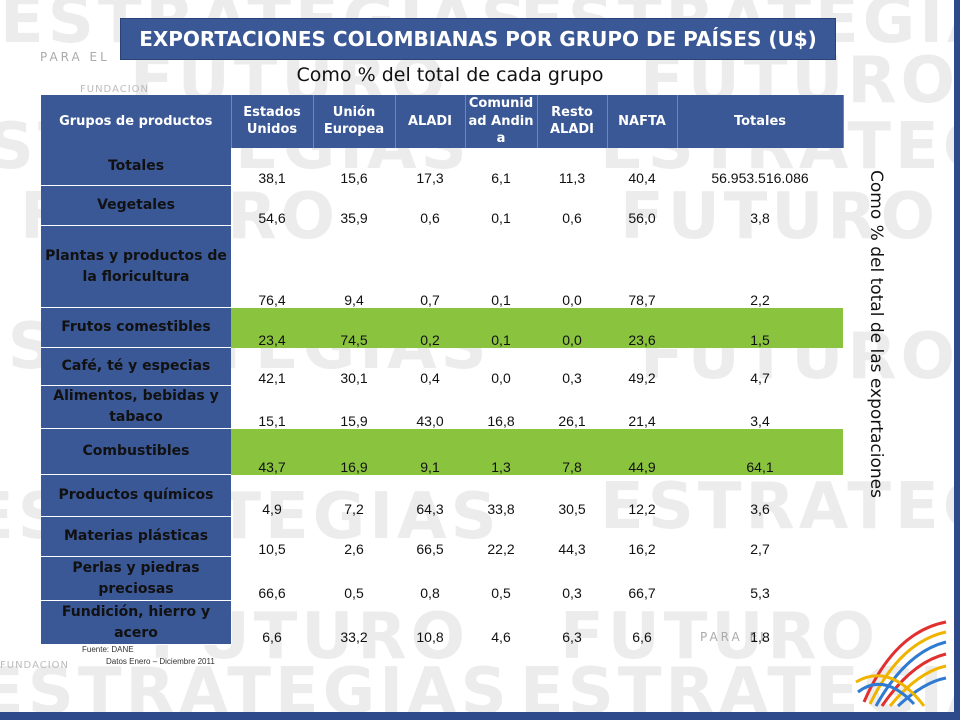 Image resolution: width=960 pixels, height=720 pixels. Describe the element at coordinates (572, 508) in the screenshot. I see `table-cell: 30,5` at that location.